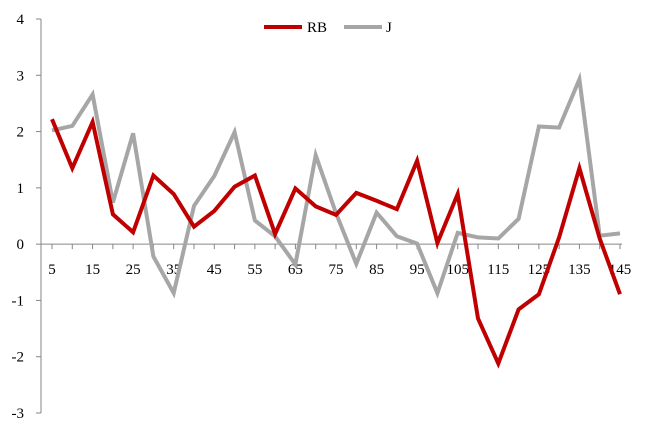  Describe the element at coordinates (457, 270) in the screenshot. I see `x-tick-label: 105` at that location.